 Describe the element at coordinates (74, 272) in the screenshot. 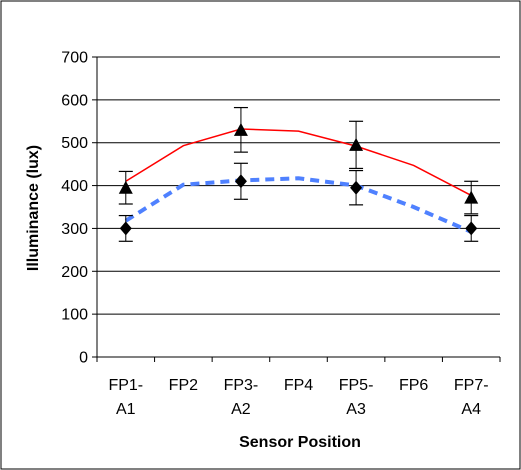

I see `y-tick-label: 200` at that location.